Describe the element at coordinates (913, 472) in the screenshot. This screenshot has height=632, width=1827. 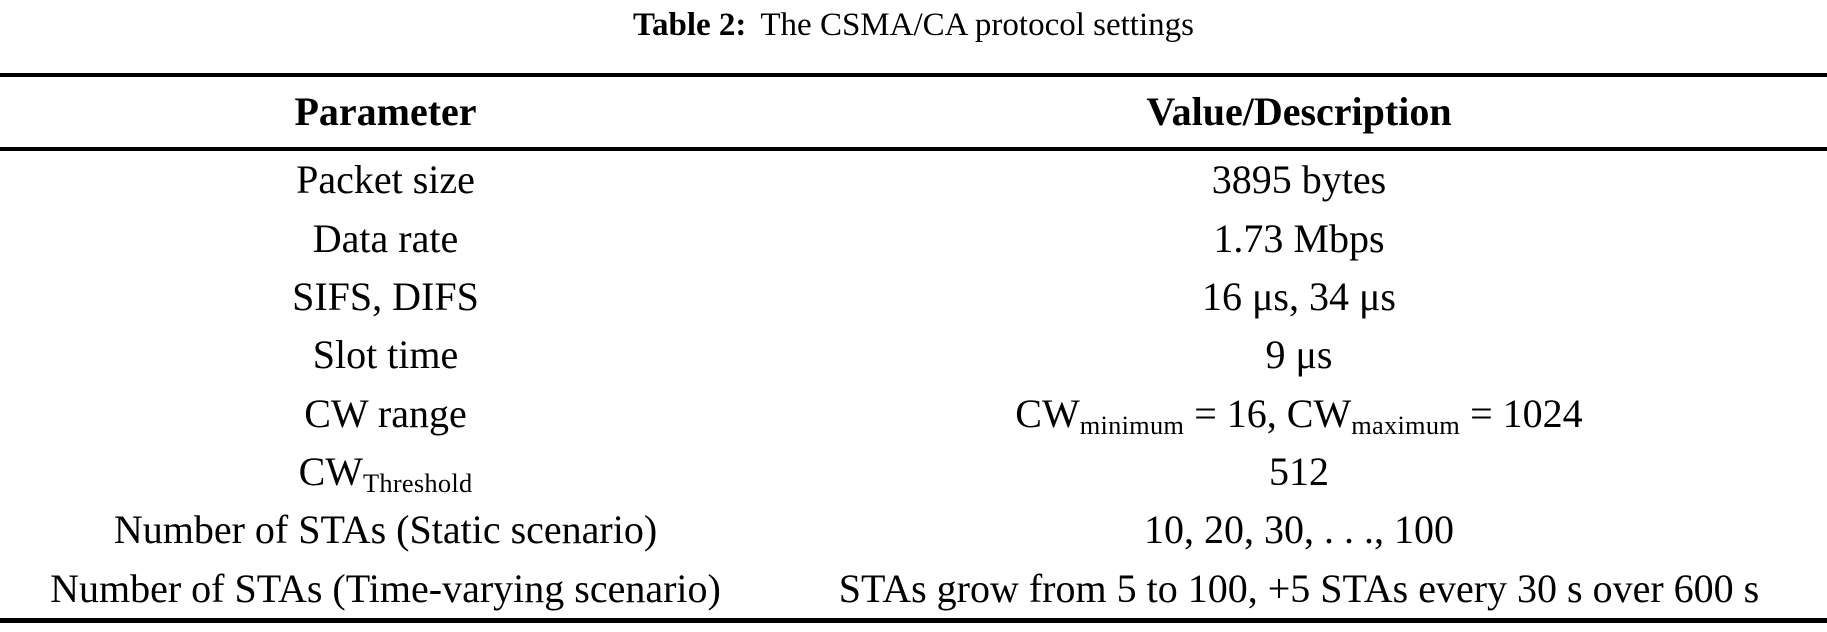
I see `table-row-cw-threshold: CWThreshold 512` at that location.